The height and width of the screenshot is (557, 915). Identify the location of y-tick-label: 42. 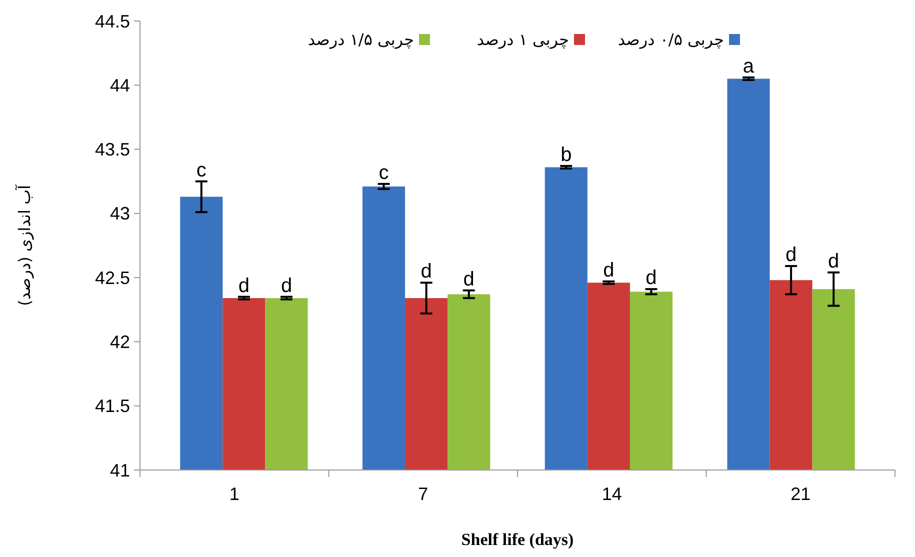
(120, 342).